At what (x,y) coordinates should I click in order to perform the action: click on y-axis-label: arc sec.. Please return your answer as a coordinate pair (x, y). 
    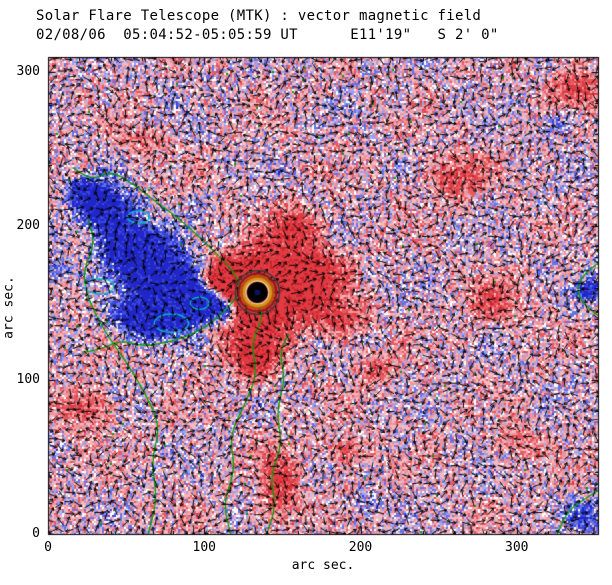
    Looking at the image, I should click on (9, 307).